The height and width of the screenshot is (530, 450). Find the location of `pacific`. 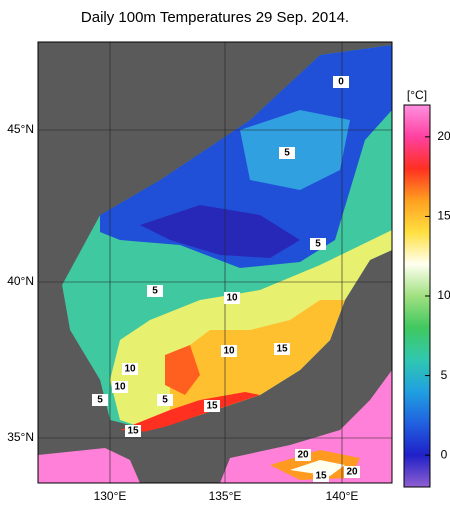

pacific is located at coordinates (306, 426).